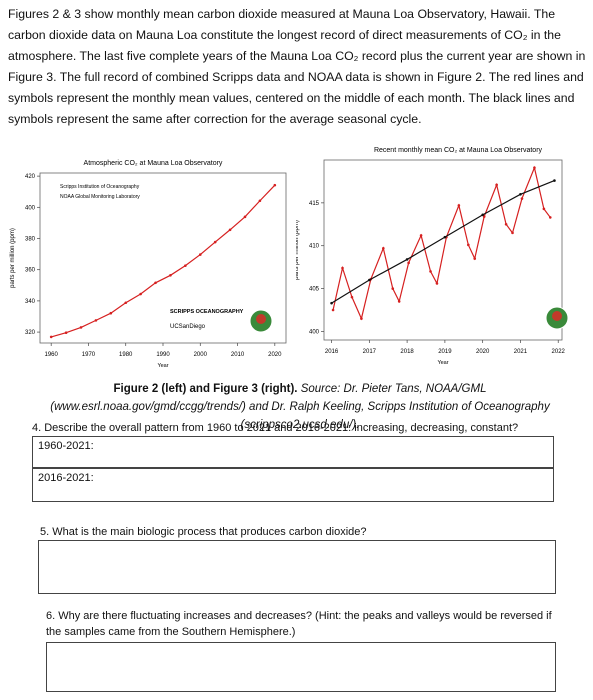  What do you see at coordinates (66, 478) in the screenshot?
I see `box-label: 2016-2021:` at bounding box center [66, 478].